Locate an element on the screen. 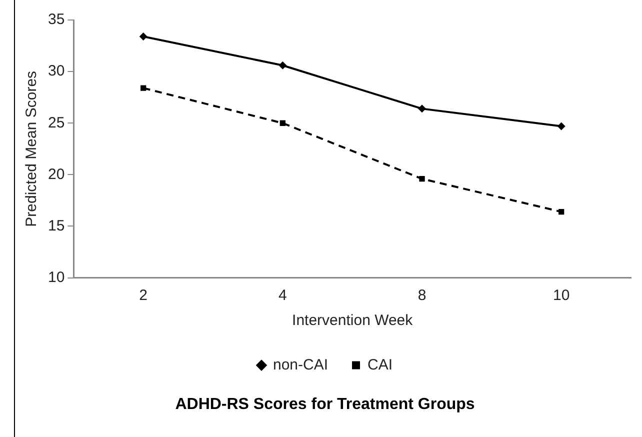 The height and width of the screenshot is (437, 642). y-tick-label: 10 is located at coordinates (56, 277).